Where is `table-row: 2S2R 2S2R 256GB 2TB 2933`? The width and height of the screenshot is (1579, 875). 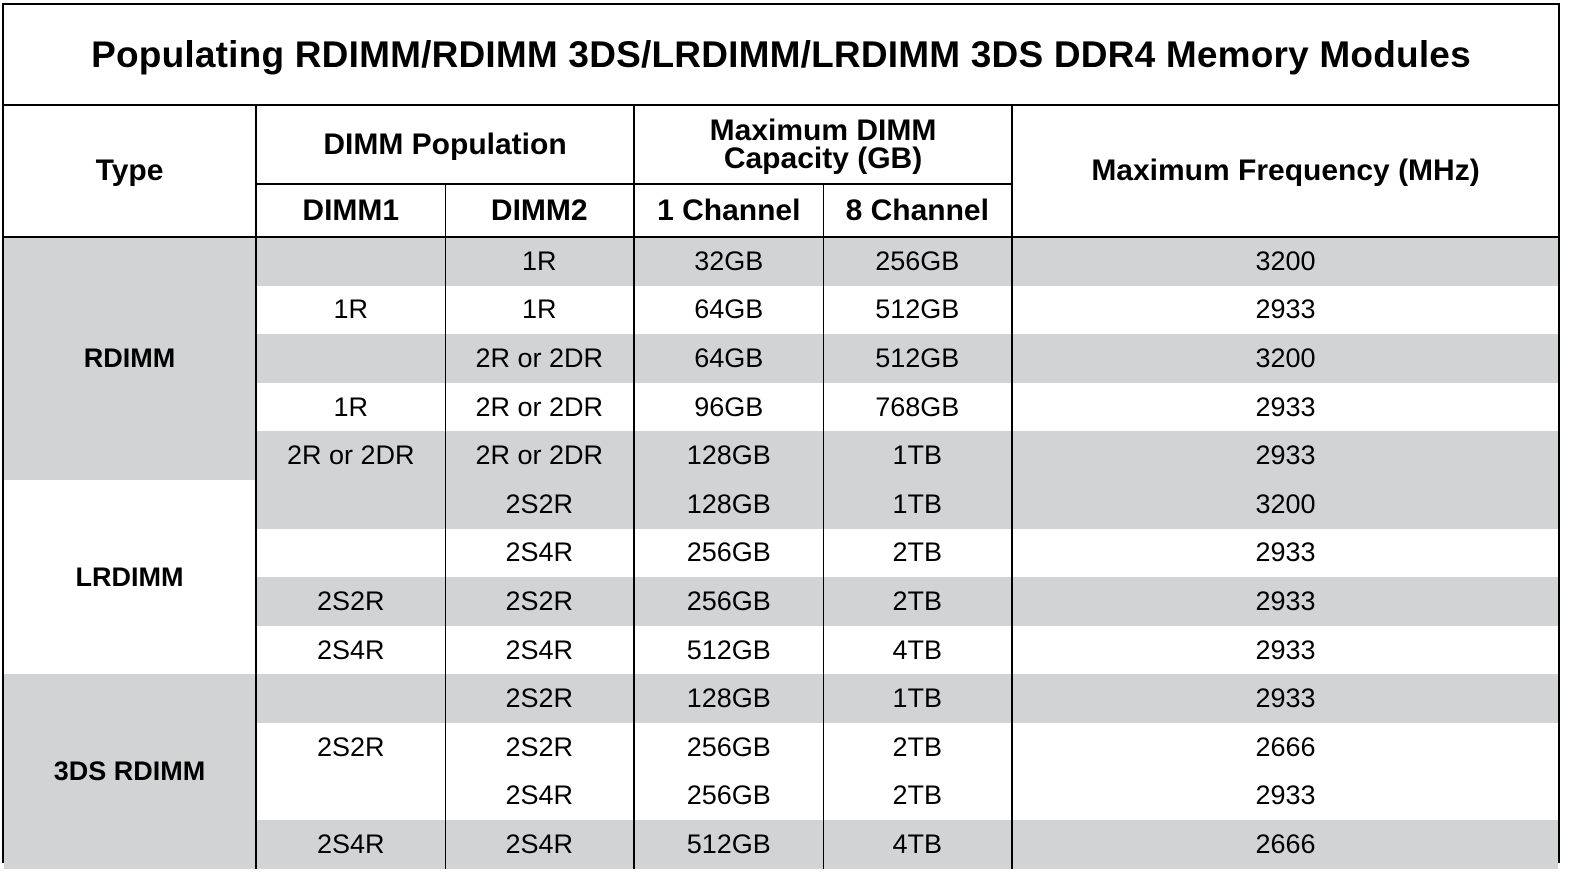 table-row: 2S2R 2S2R 256GB 2TB 2933 is located at coordinates (781, 601).